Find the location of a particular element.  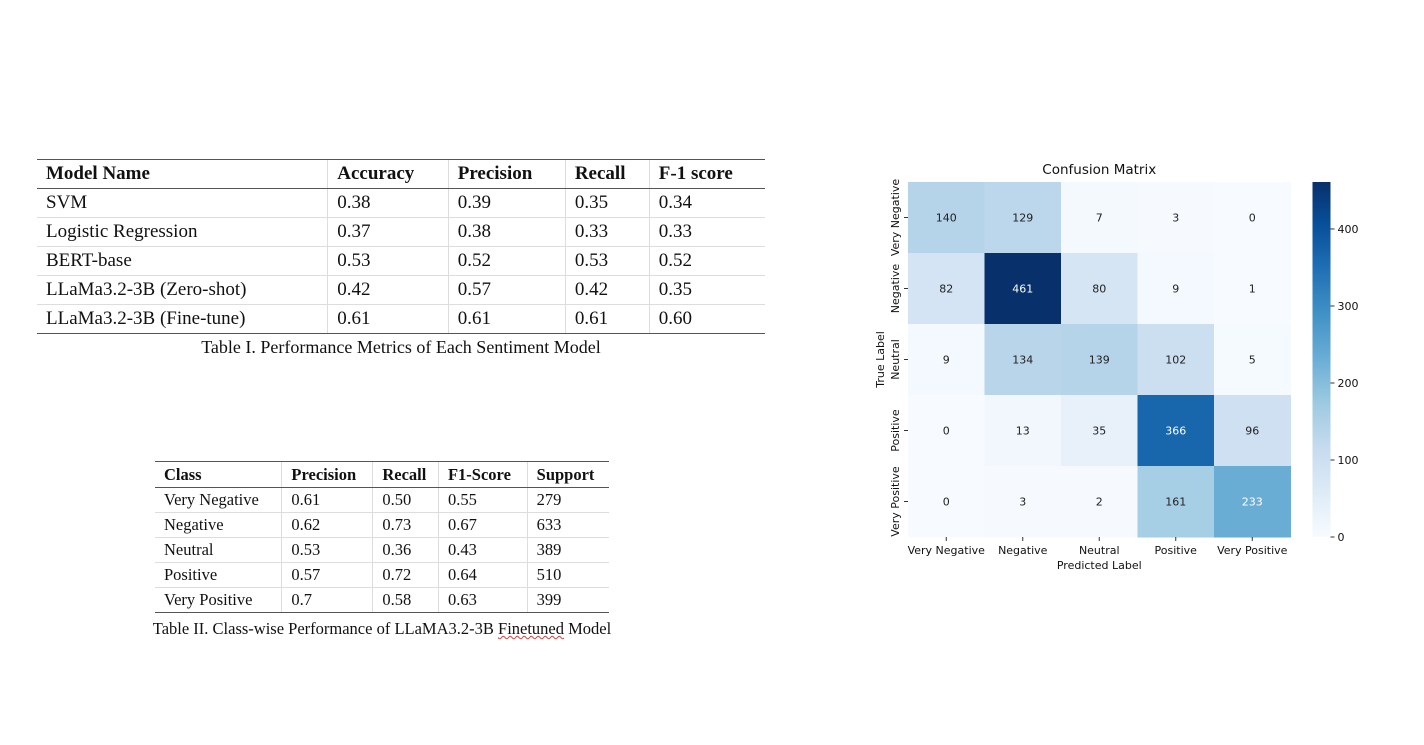

y-axis-label: True Label is located at coordinates (880, 360).